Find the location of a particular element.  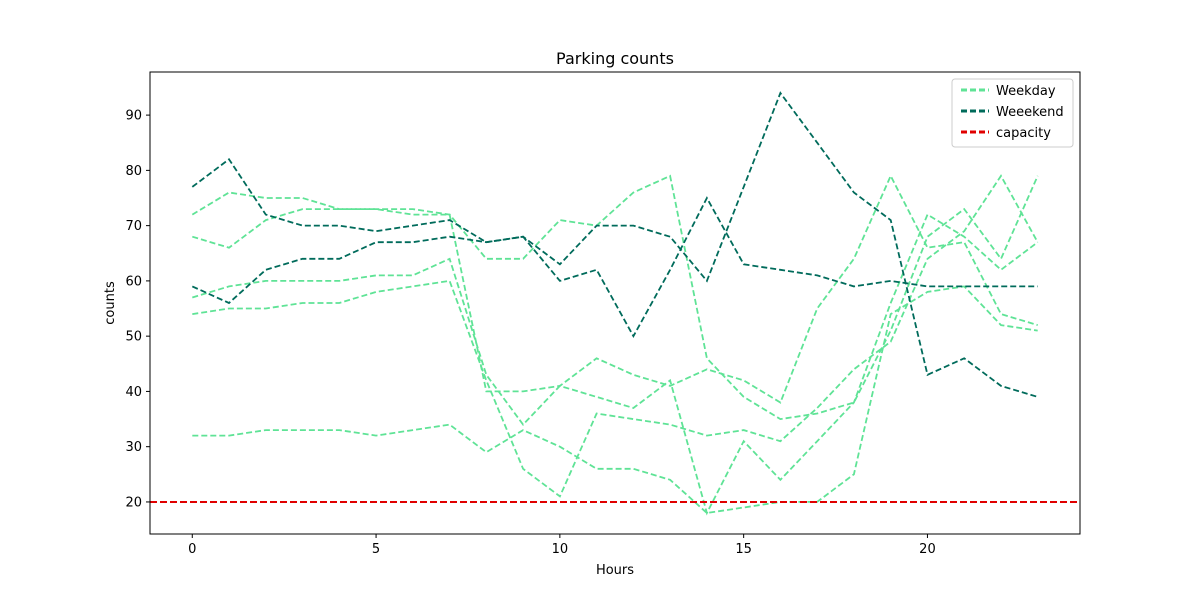

legend: Weekday Weeekend capacity is located at coordinates (1012, 113).